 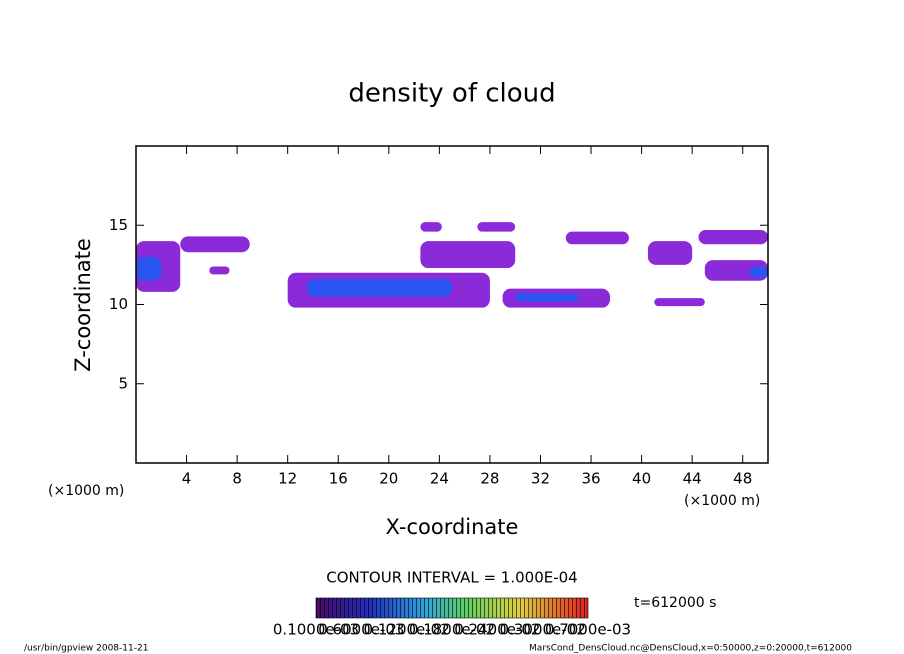 What do you see at coordinates (452, 608) in the screenshot?
I see `colorbar-frame` at bounding box center [452, 608].